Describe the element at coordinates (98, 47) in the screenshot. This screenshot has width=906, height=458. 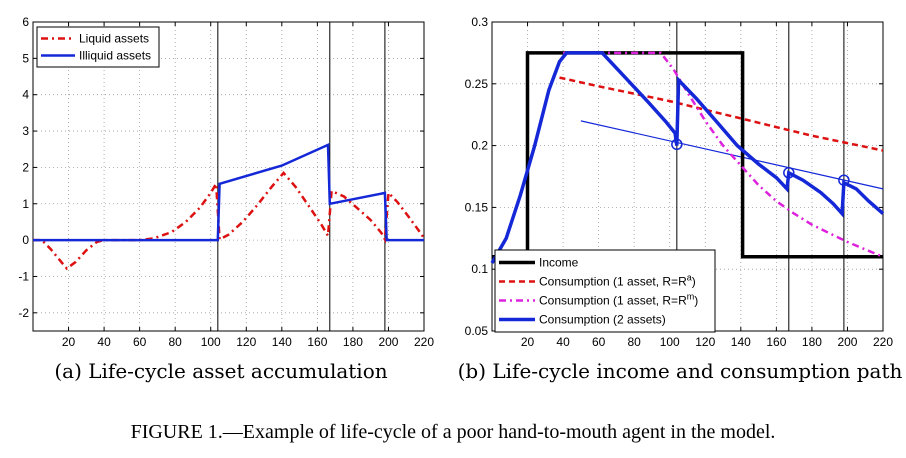
I see `legend-box` at that location.